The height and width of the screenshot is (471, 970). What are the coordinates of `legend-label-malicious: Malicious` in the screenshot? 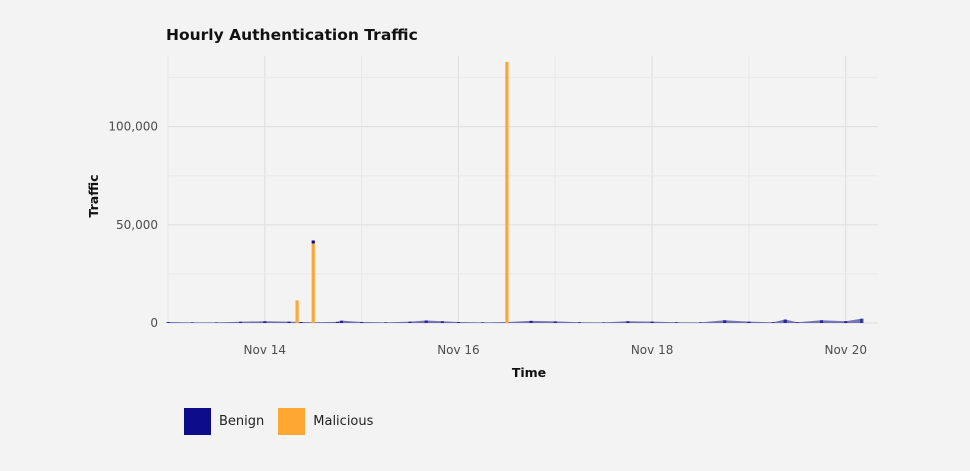 It's located at (343, 421).